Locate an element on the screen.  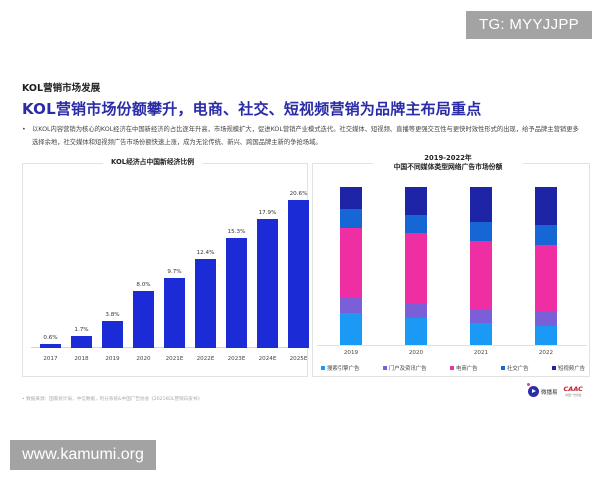
legend-label: 搜索引擎广告 is located at coordinates (343, 369).